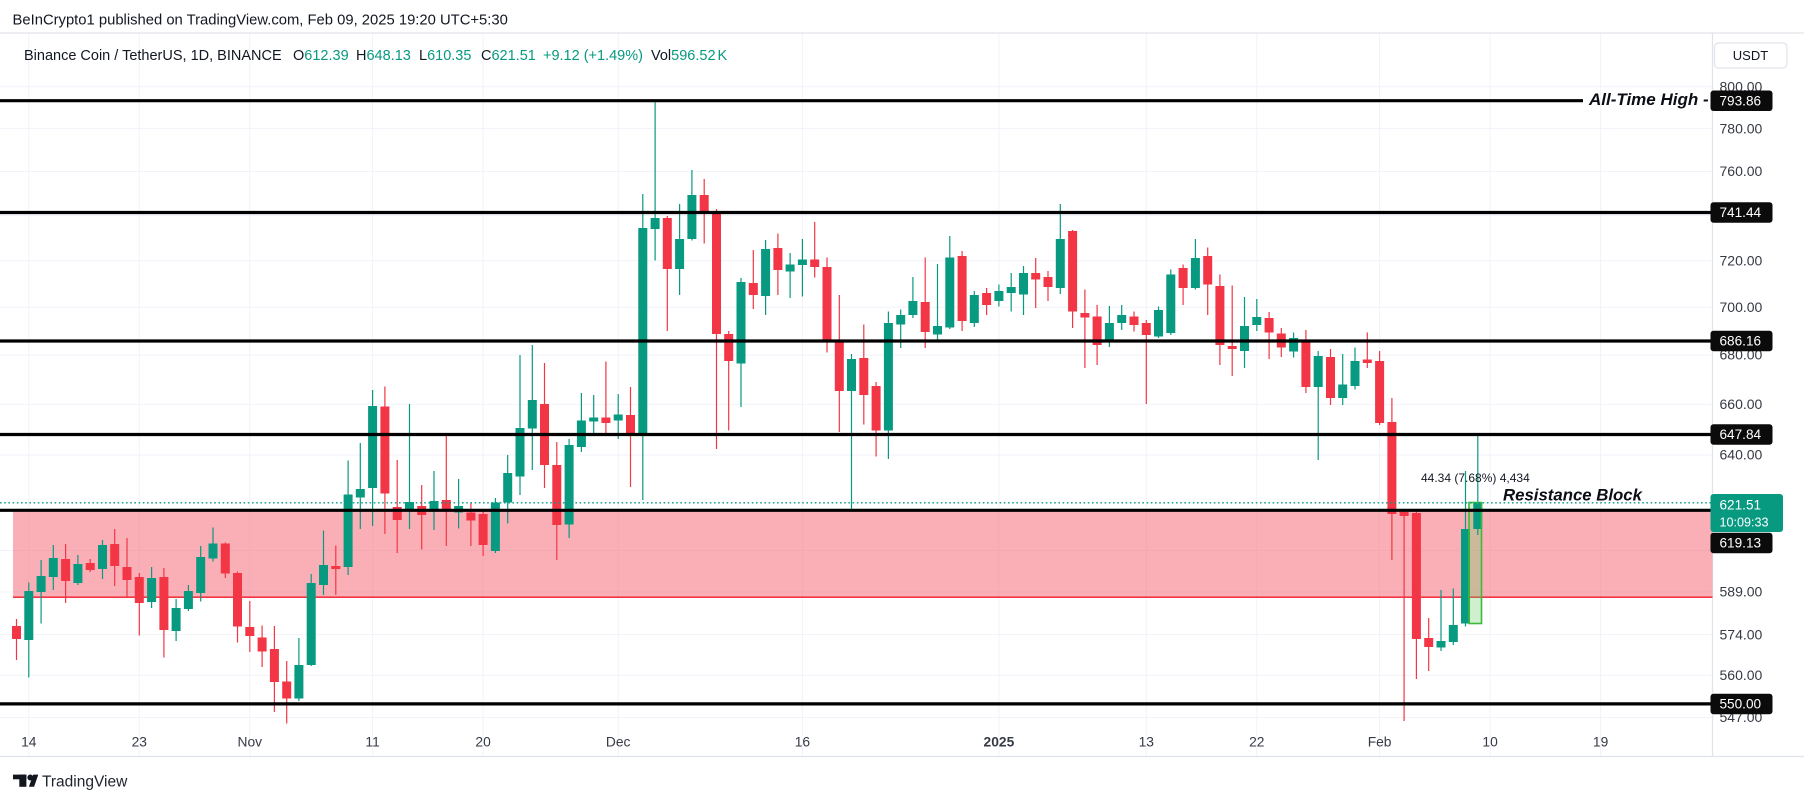 Image resolution: width=1804 pixels, height=803 pixels. Describe the element at coordinates (1490, 742) in the screenshot. I see `svg-text: 10` at that location.